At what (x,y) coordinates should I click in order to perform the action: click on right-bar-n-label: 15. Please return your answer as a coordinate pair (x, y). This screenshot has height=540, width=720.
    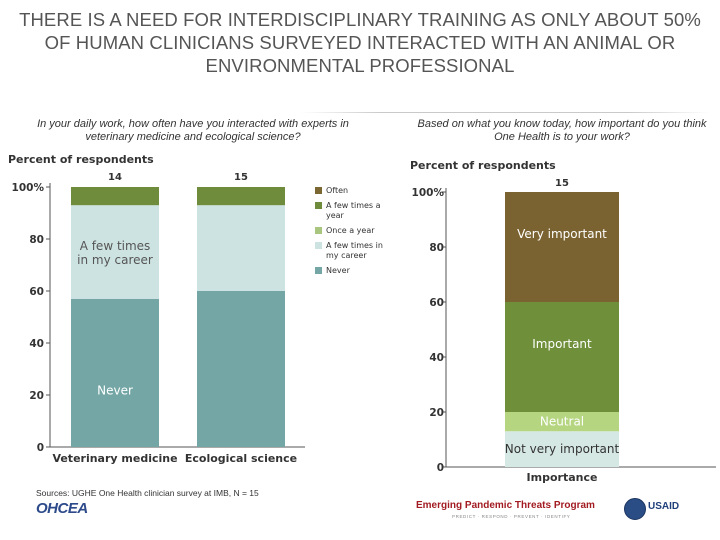
    Looking at the image, I should click on (562, 183).